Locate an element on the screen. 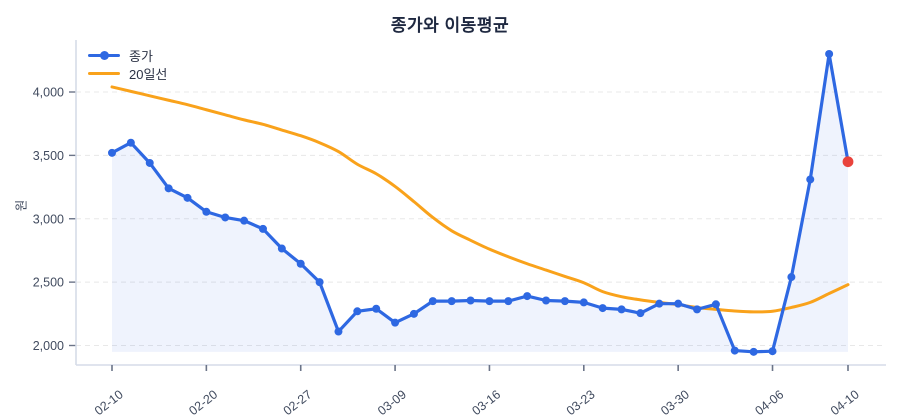 The image size is (900, 420). legend-item-close: 종가 is located at coordinates (127, 56).